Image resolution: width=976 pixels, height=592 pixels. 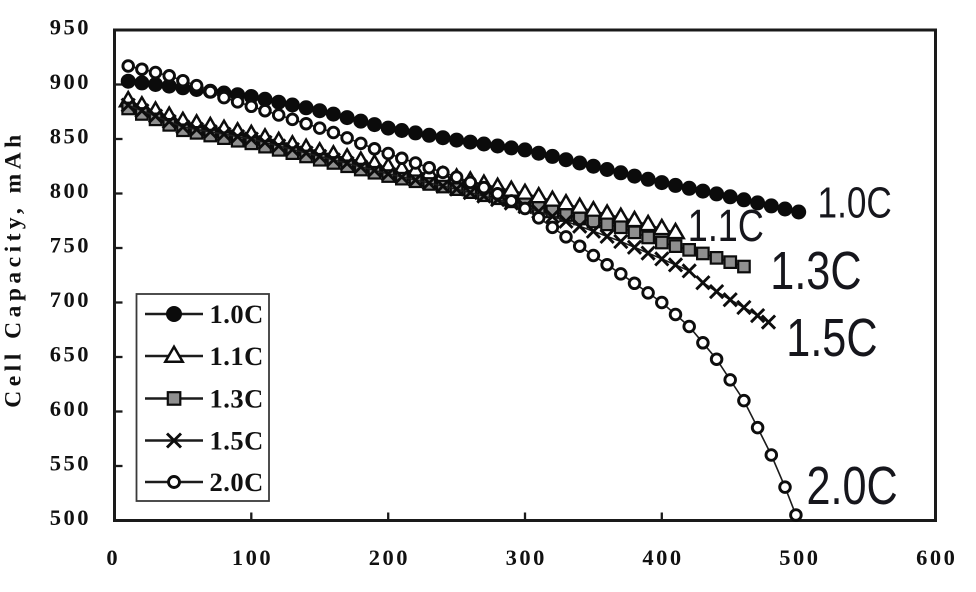 I want to click on svg-text: 300, so click(x=526, y=557).